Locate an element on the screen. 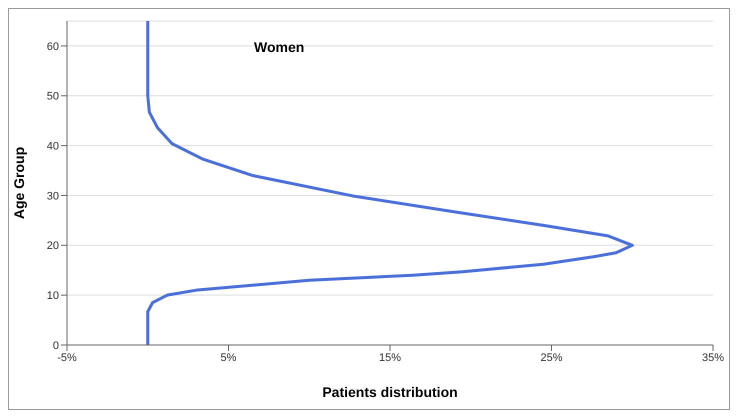  x-tick-label: 25% is located at coordinates (551, 358).